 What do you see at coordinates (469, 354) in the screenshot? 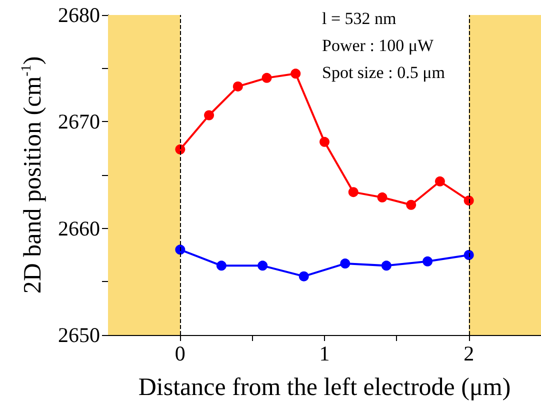
I see `x-tick-label: 2` at bounding box center [469, 354].